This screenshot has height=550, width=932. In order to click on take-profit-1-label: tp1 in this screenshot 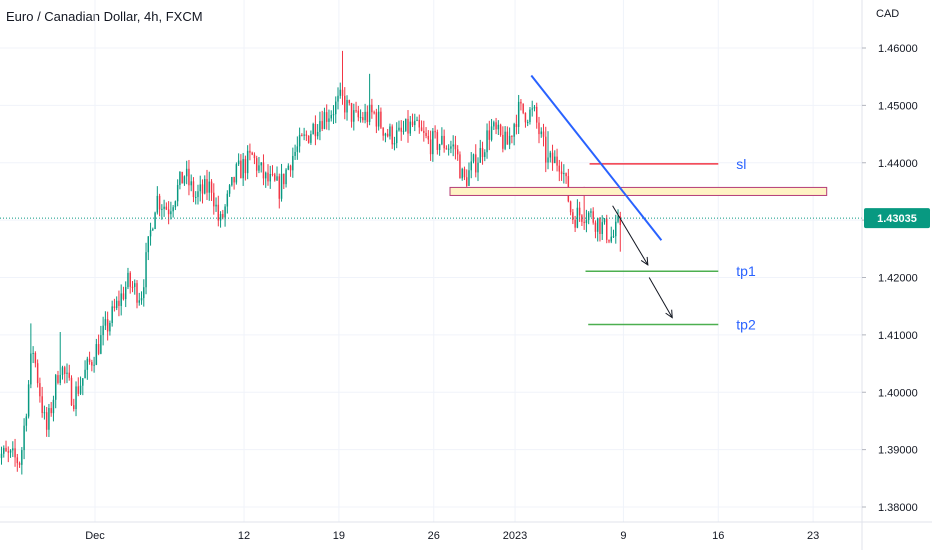, I will do `click(746, 271)`.